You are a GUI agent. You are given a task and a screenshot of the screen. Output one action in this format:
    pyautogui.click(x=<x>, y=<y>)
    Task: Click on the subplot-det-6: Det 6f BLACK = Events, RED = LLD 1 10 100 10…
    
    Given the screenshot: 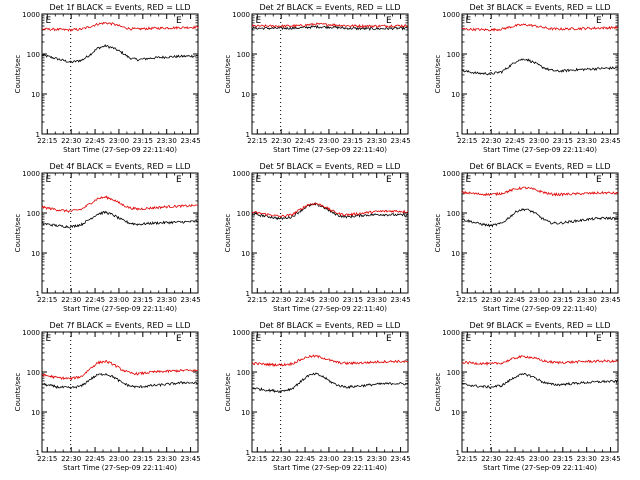 What is the action you would take?
    pyautogui.click(x=527, y=237)
    